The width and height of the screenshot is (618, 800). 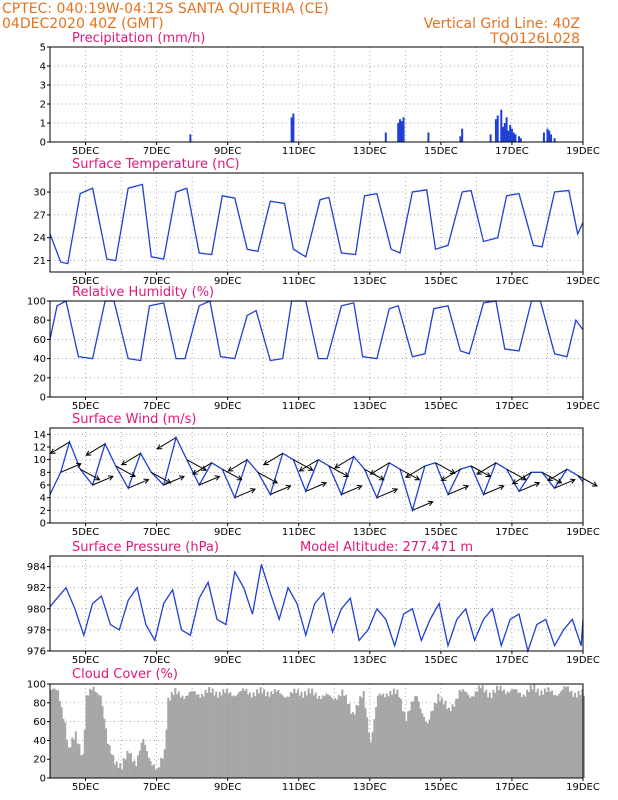 I want to click on y-tick-label: 24, so click(x=39, y=238).